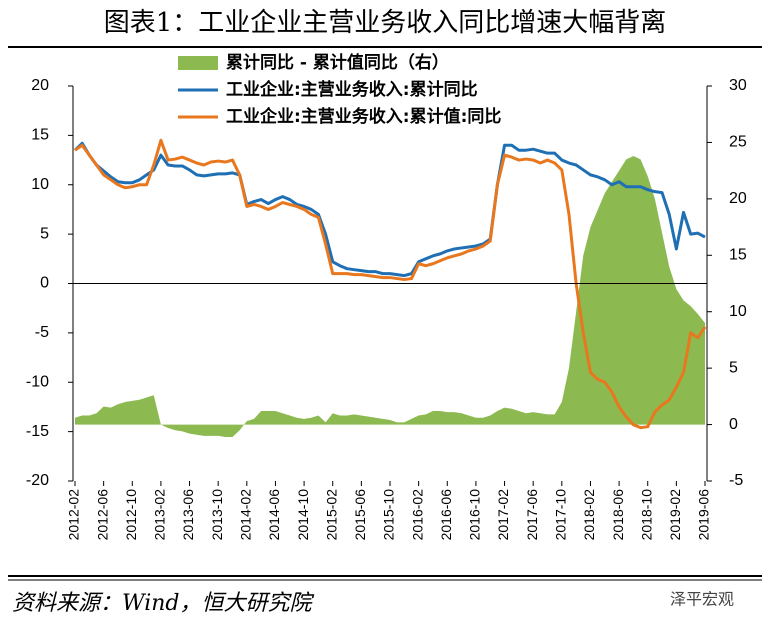 This screenshot has height=630, width=770. I want to click on x-tick-label: 2012-02, so click(74, 515).